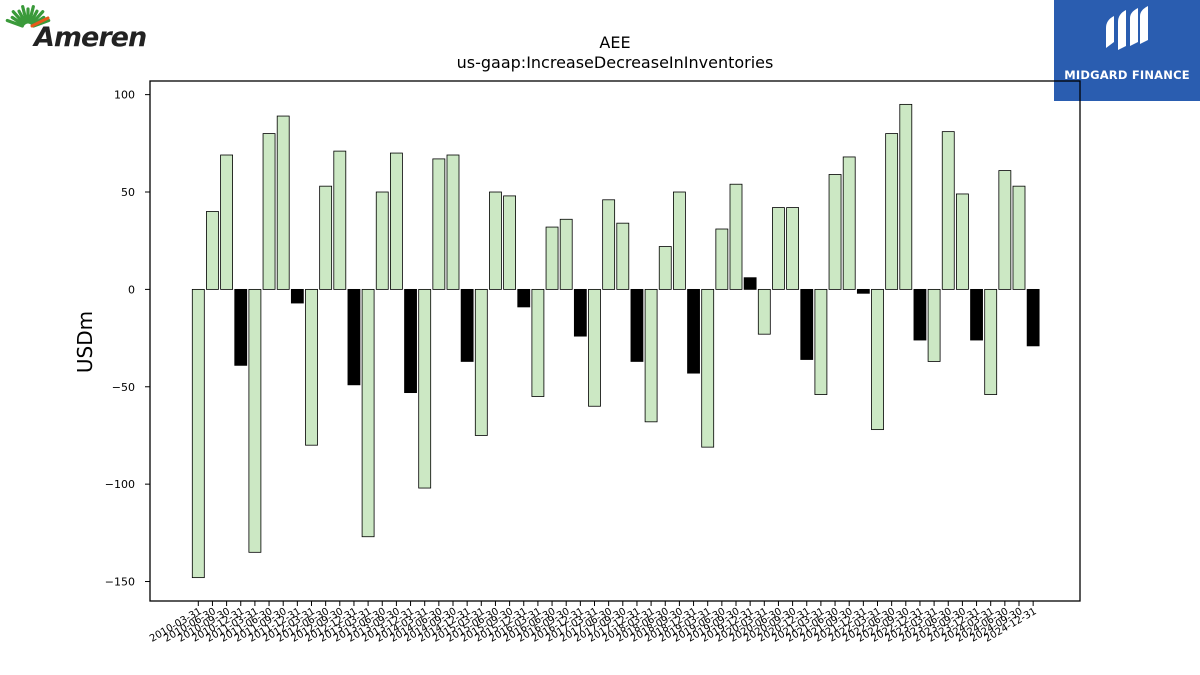 The height and width of the screenshot is (675, 1200). What do you see at coordinates (40, 22) in the screenshot?
I see `sunburst-accent` at bounding box center [40, 22].